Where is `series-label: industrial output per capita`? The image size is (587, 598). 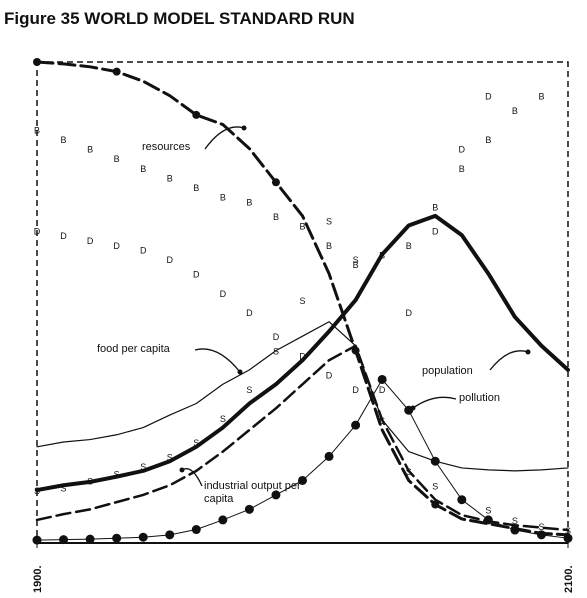 series-label: industrial output per capita is located at coordinates (252, 492).